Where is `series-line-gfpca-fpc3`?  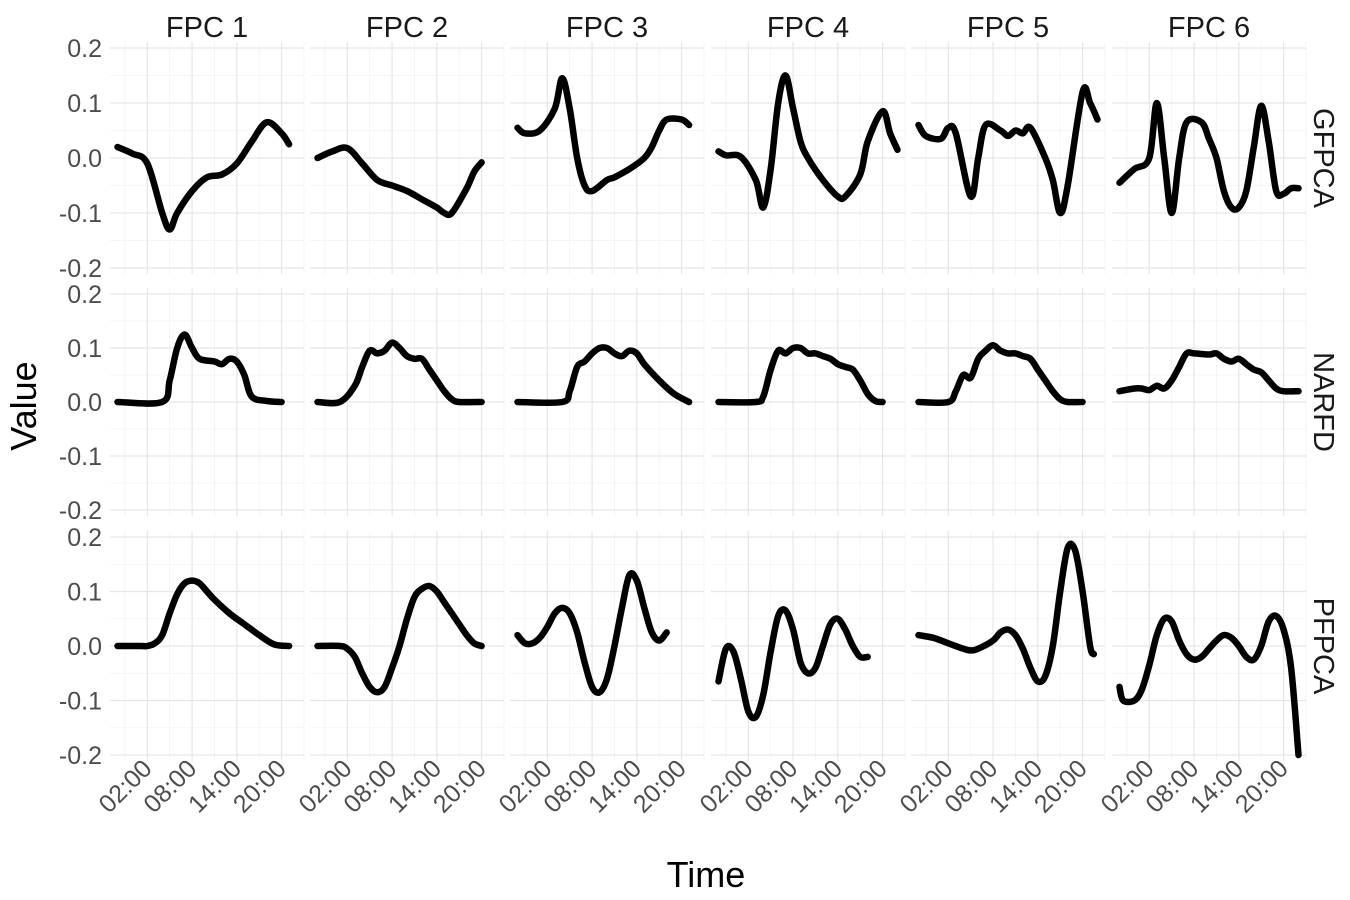
series-line-gfpca-fpc3 is located at coordinates (603, 135).